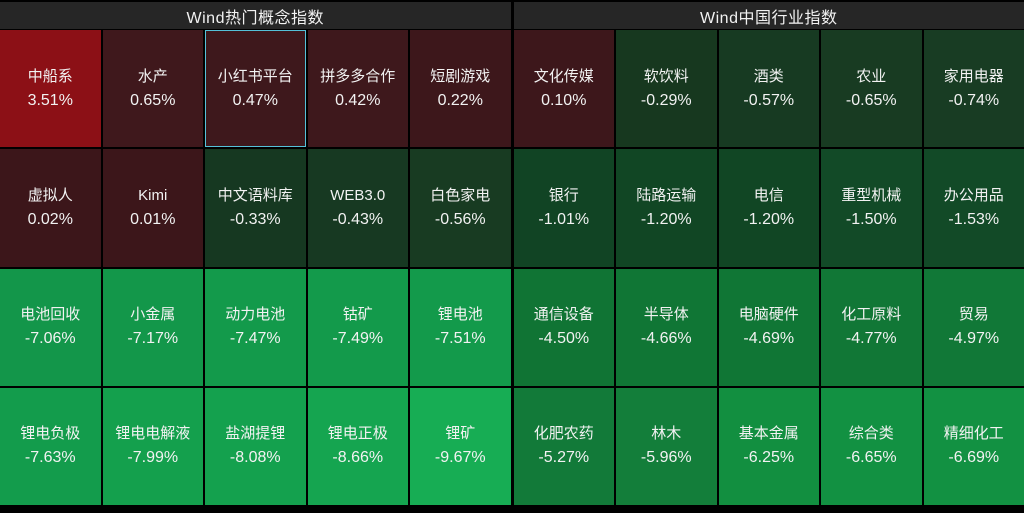  What do you see at coordinates (666, 327) in the screenshot?
I see `heatmap-tile: 半导体 -4.66%` at bounding box center [666, 327].